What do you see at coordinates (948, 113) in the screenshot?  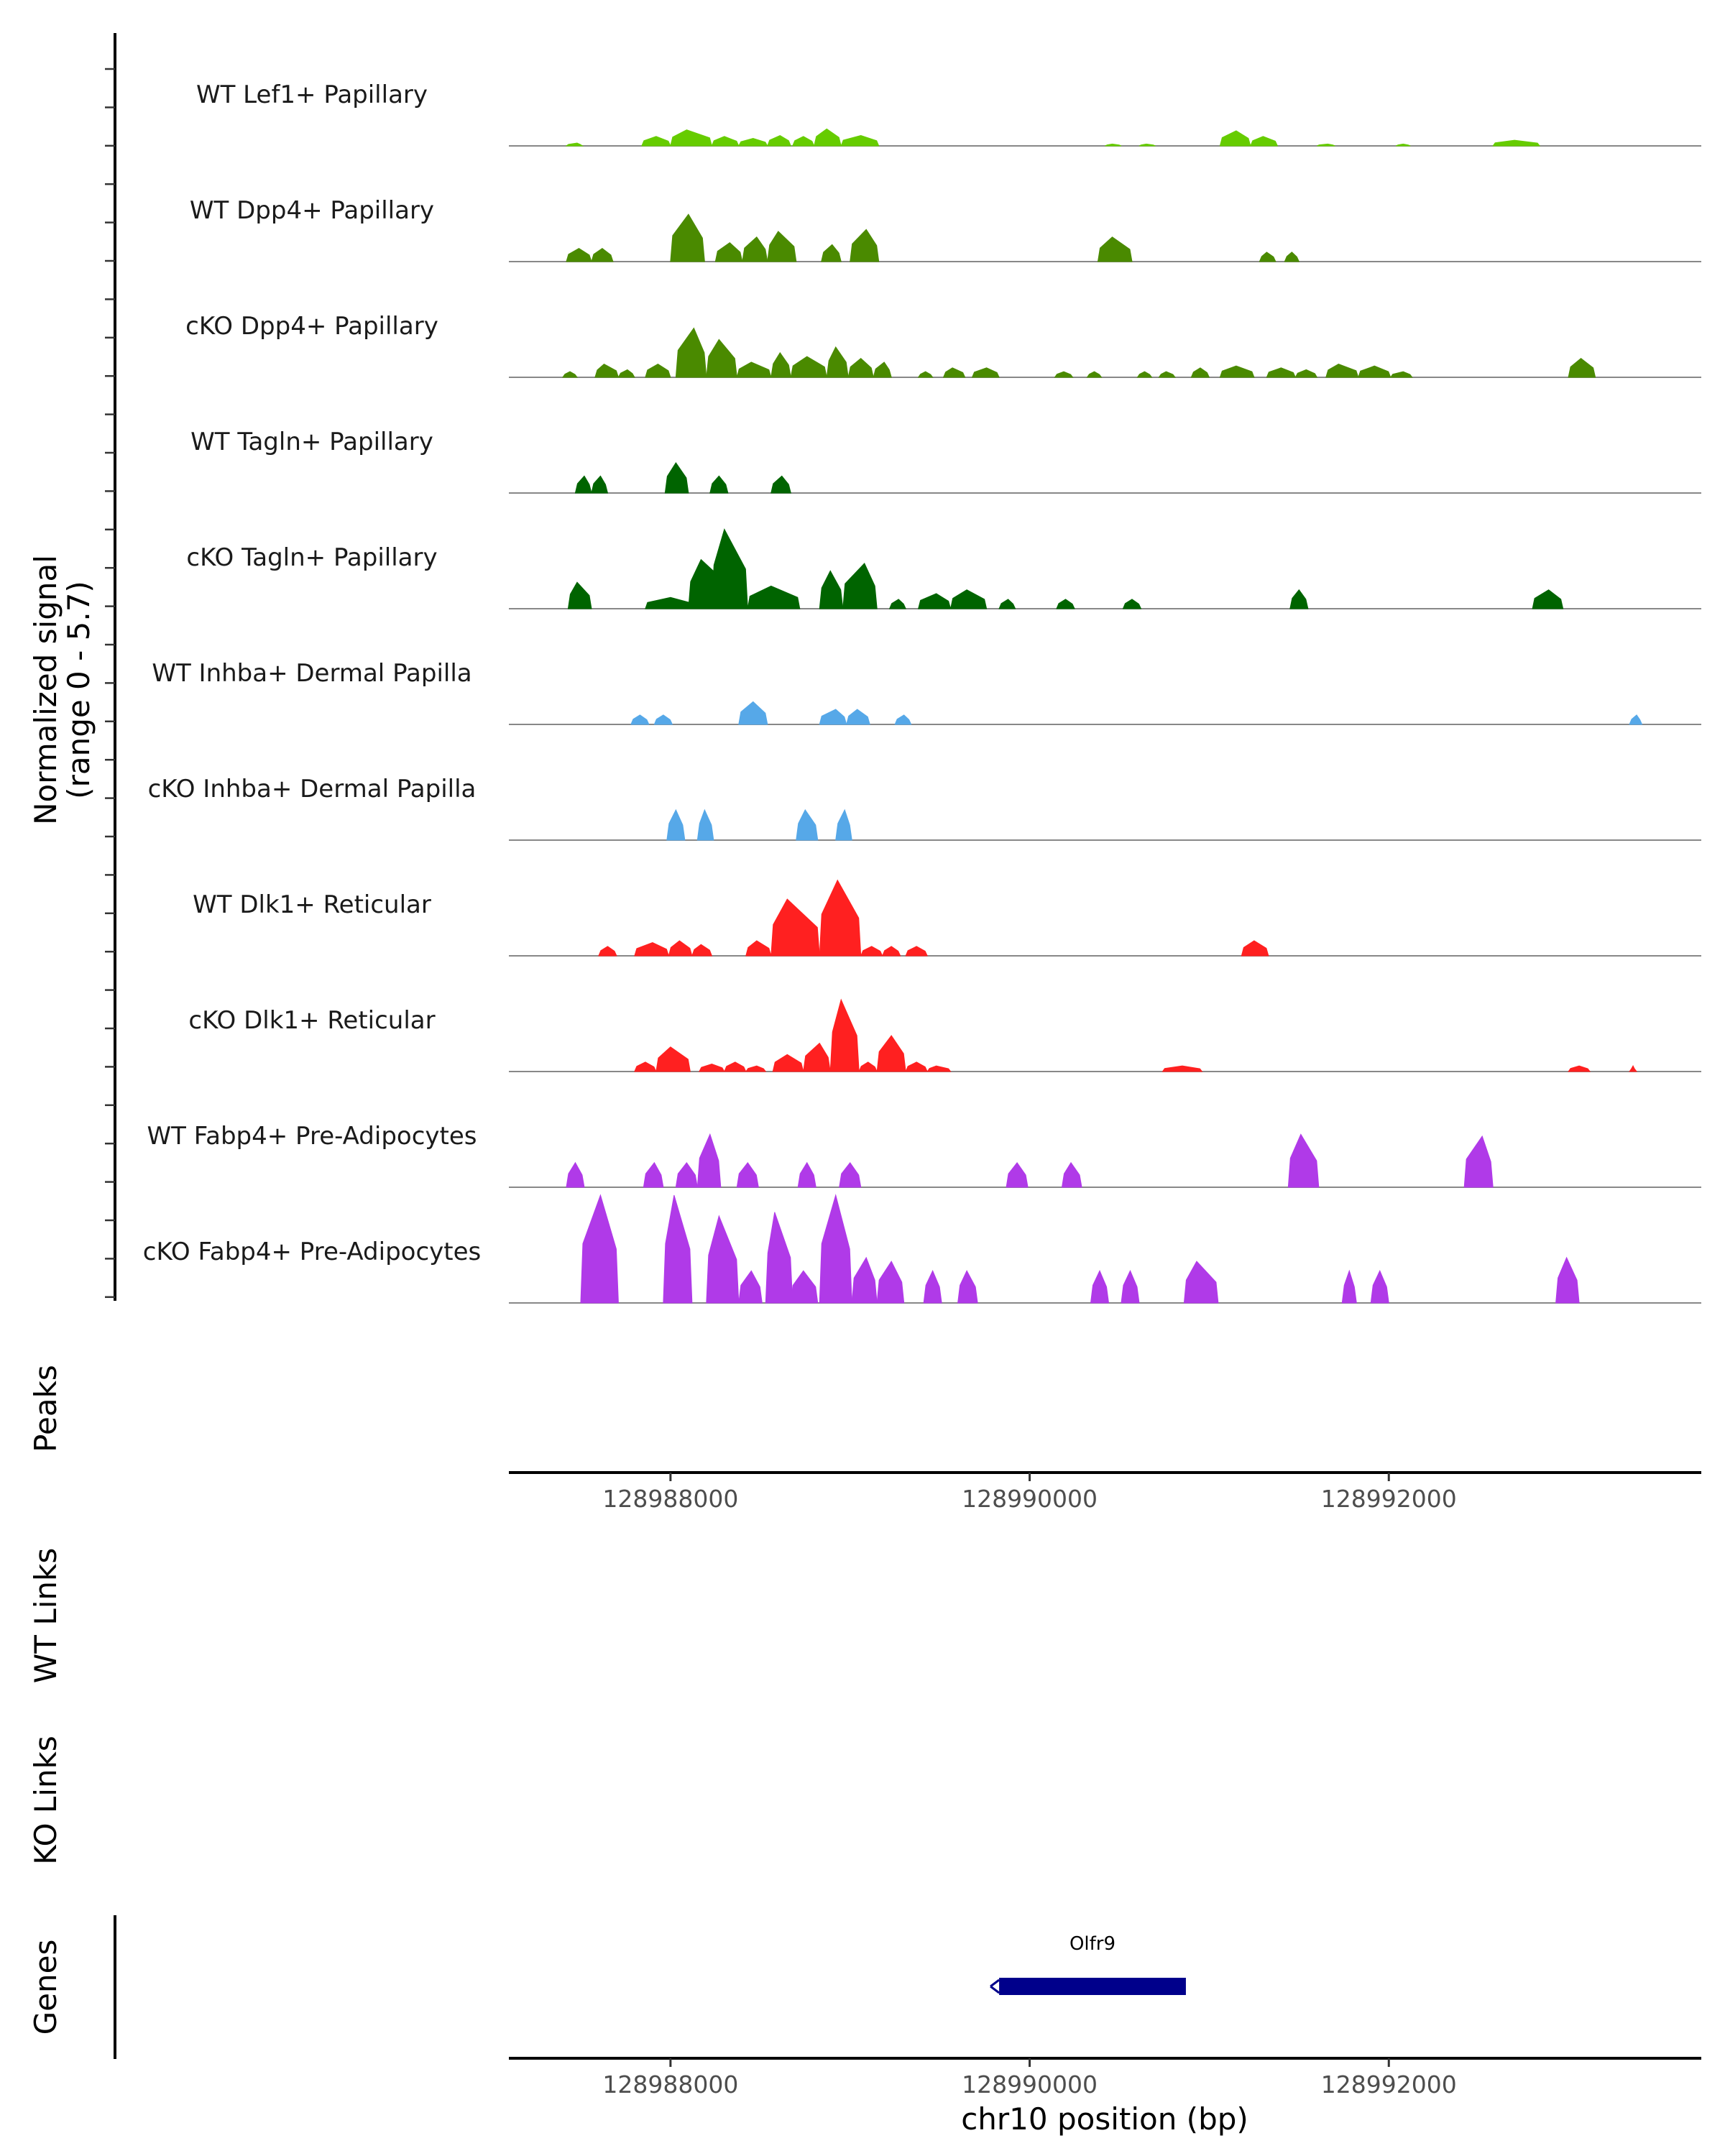 I see `track: WT Lef1+ Papillary` at bounding box center [948, 113].